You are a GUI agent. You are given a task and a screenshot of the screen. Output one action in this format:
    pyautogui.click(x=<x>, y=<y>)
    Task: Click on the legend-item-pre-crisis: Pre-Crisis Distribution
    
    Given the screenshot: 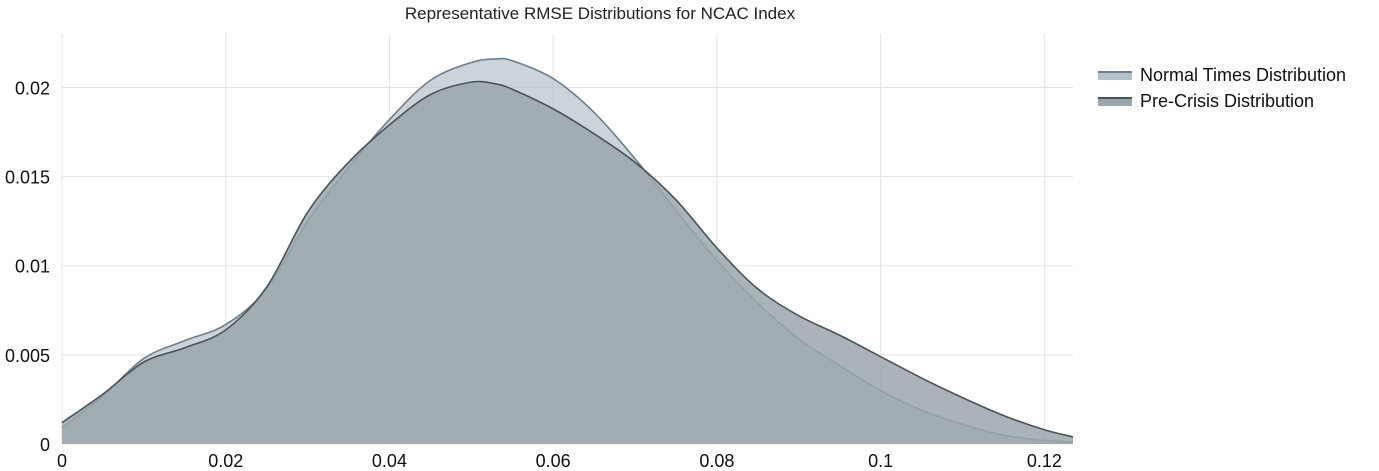 What is the action you would take?
    pyautogui.click(x=1222, y=101)
    